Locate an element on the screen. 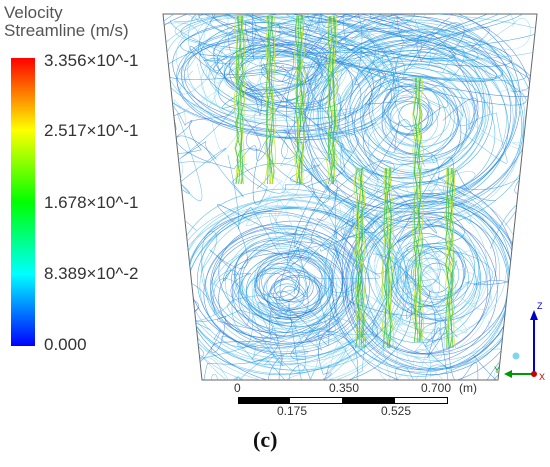 This screenshot has width=550, height=467. legend-title-line2: Streamline (m/s) is located at coordinates (66, 30).